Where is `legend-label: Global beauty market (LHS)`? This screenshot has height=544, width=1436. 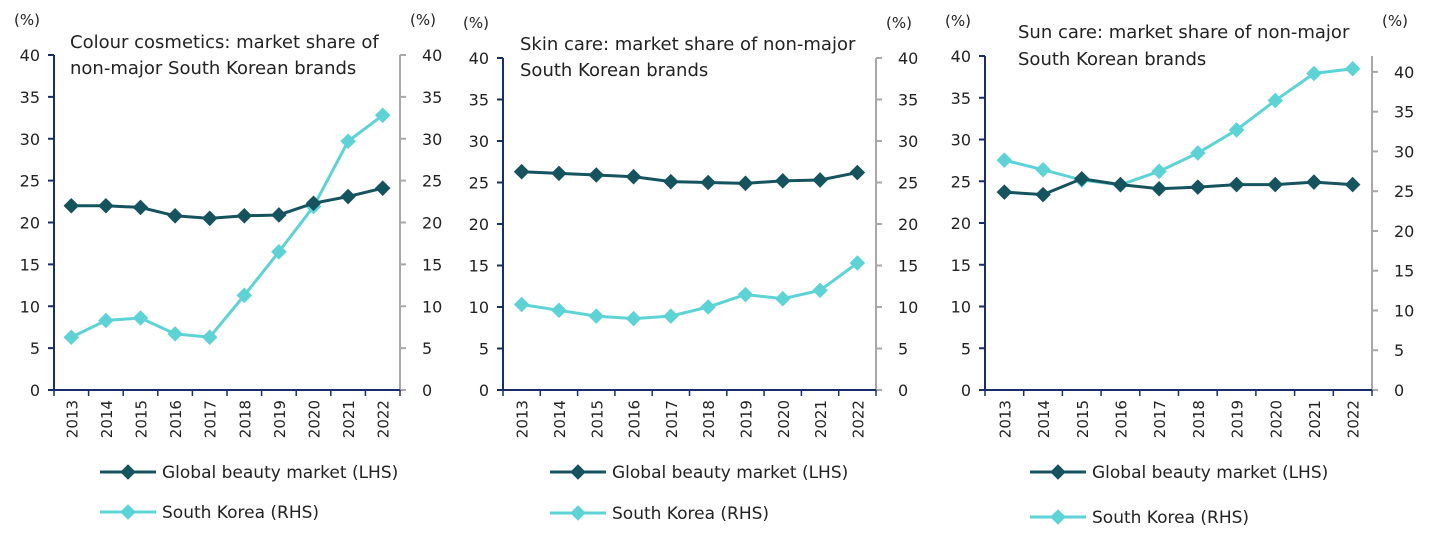
legend-label: Global beauty market (LHS) is located at coordinates (730, 473).